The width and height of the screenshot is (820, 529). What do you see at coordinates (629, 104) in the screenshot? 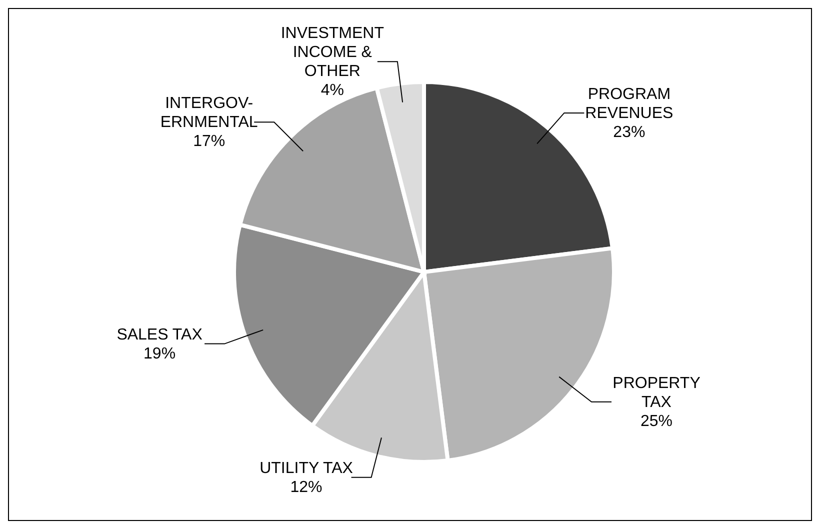
I see `slice-label: PROGRAM REVENUES` at bounding box center [629, 104].